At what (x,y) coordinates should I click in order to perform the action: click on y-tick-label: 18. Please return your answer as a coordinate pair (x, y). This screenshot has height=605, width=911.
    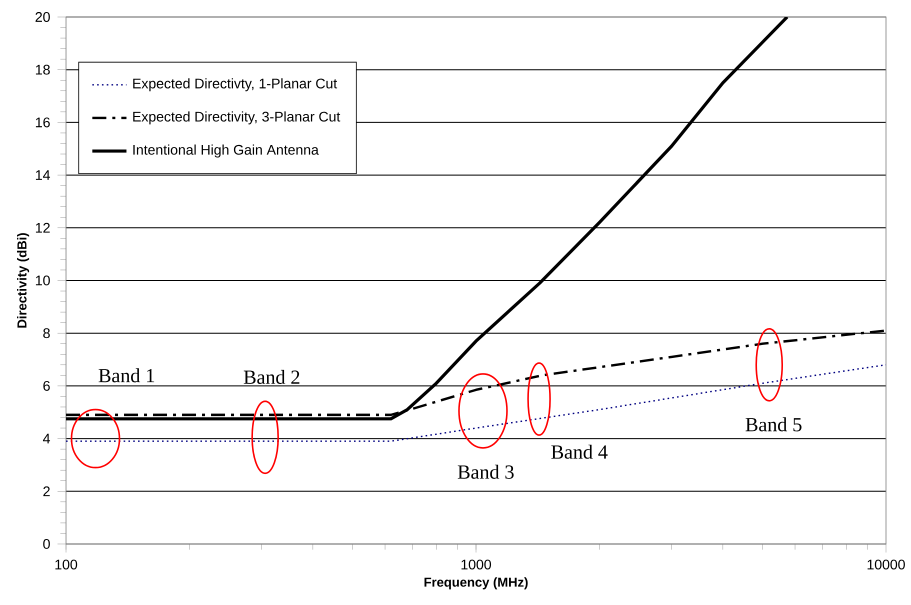
    Looking at the image, I should click on (43, 69).